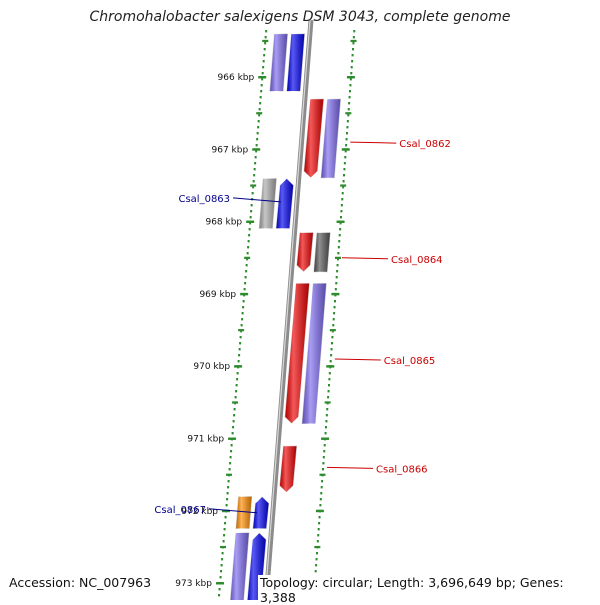 This screenshot has width=600, height=605. Describe the element at coordinates (217, 295) in the screenshot. I see `tick-label: 969 kbp` at that location.